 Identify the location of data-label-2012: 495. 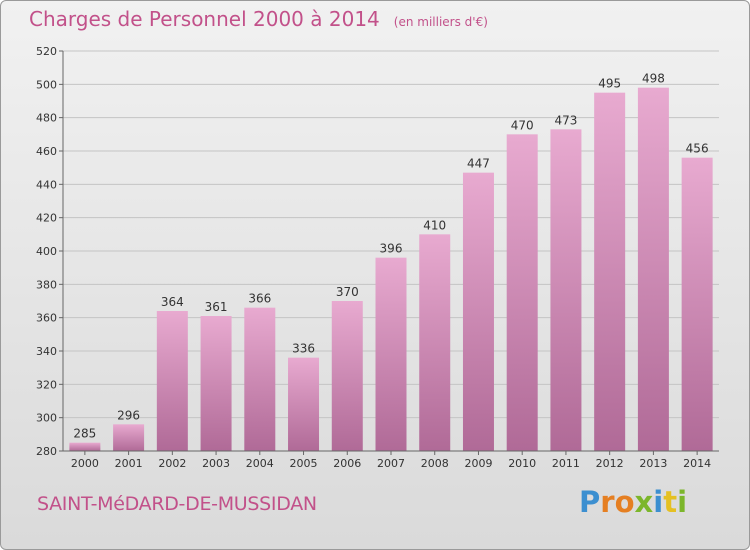
(609, 84).